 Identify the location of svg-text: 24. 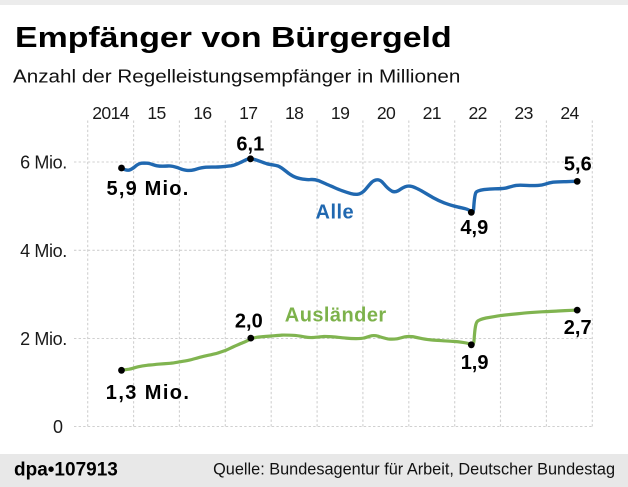
(569, 113).